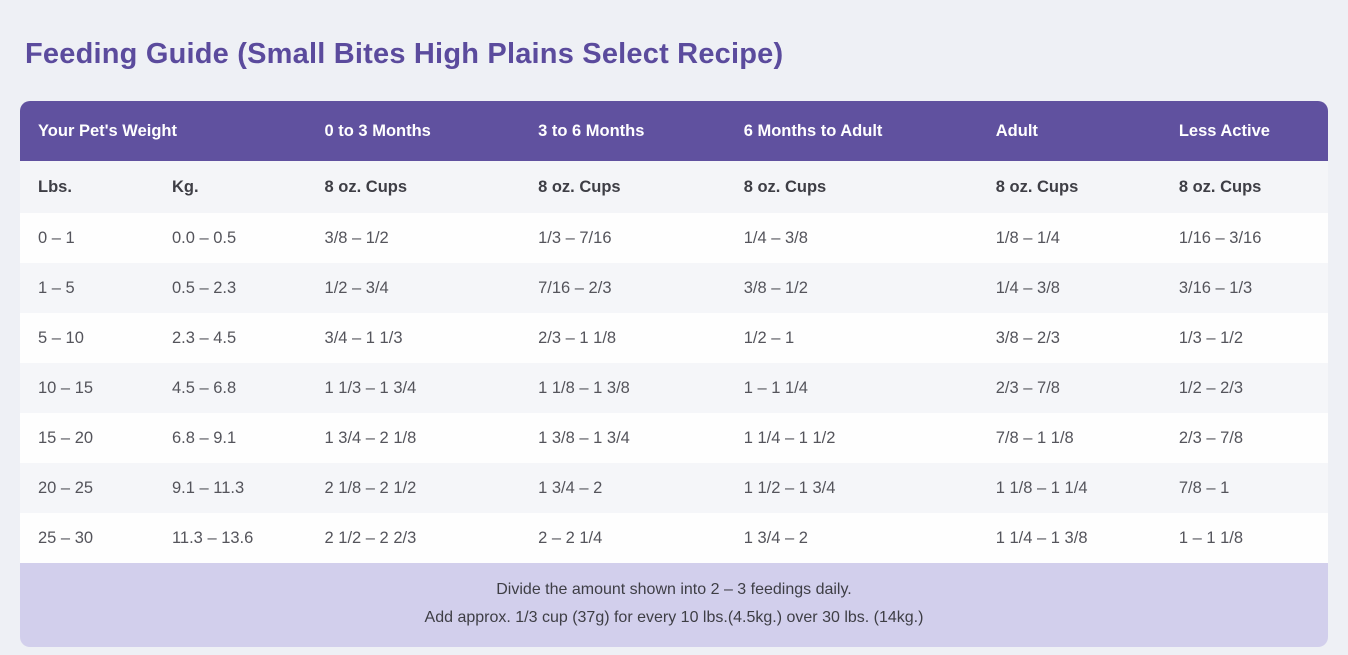  What do you see at coordinates (851, 187) in the screenshot?
I see `subheader-cups-3: 8 oz. Cups` at bounding box center [851, 187].